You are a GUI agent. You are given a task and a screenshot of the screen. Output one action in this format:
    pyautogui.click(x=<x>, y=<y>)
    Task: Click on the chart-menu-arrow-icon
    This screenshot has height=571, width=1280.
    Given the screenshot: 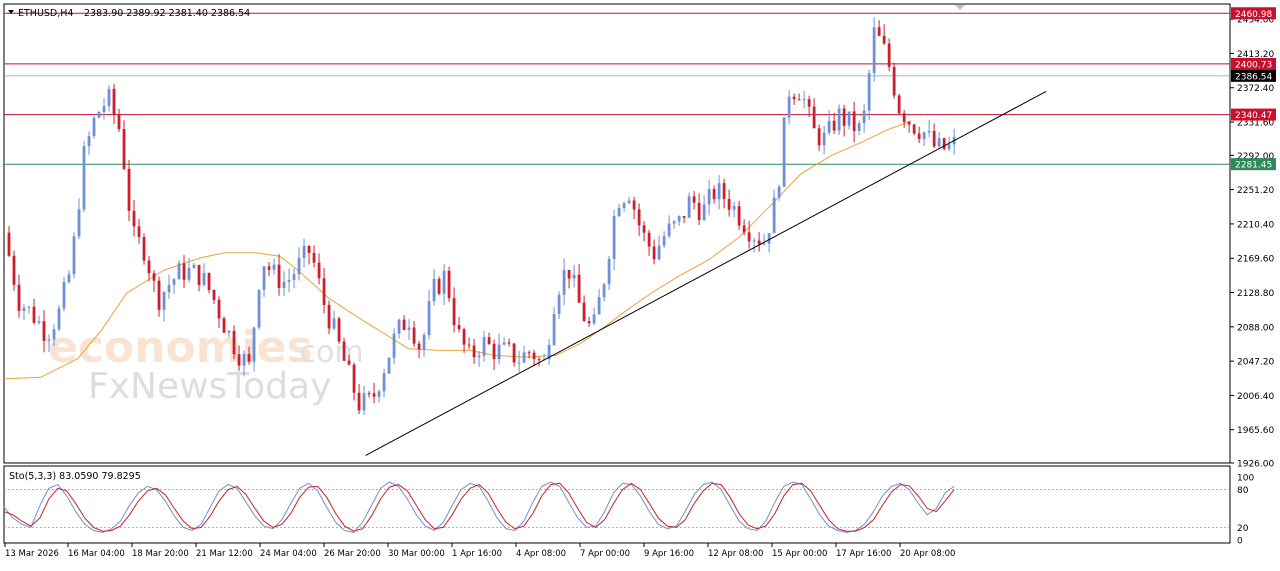 What is the action you would take?
    pyautogui.click(x=11, y=12)
    